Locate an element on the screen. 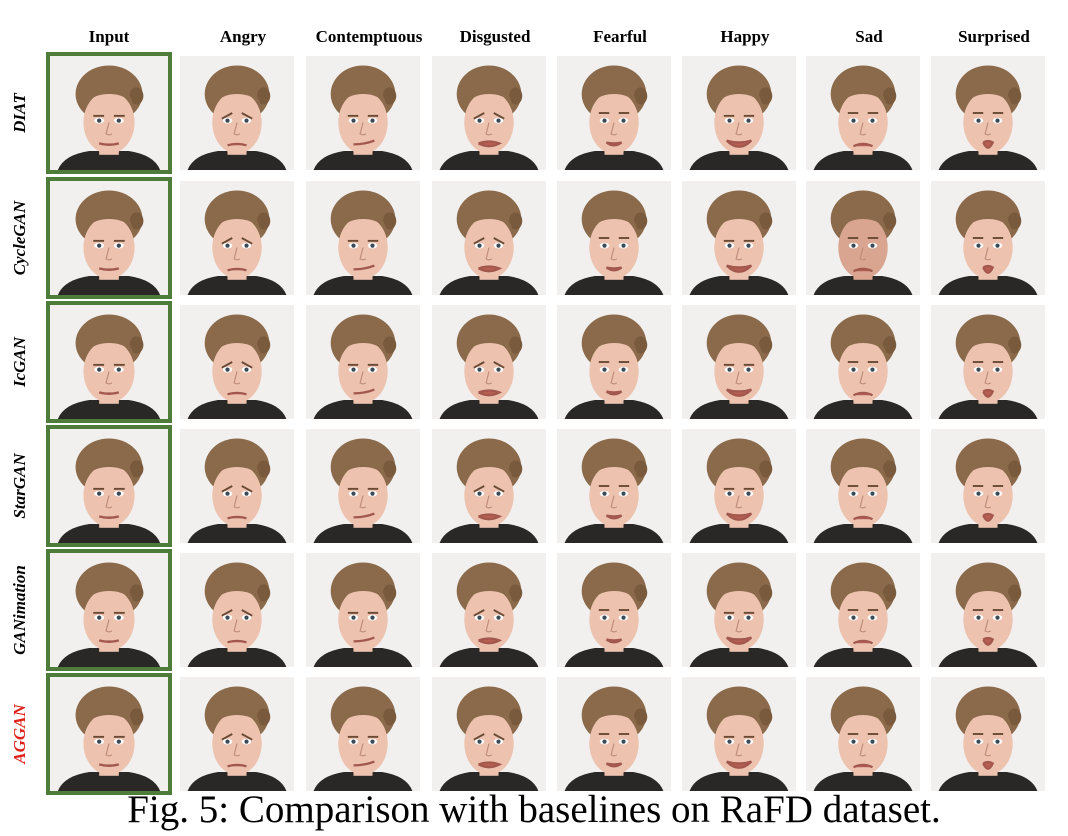 This screenshot has width=1068, height=836. row-label-diat: DIAT is located at coordinates (20, 113).